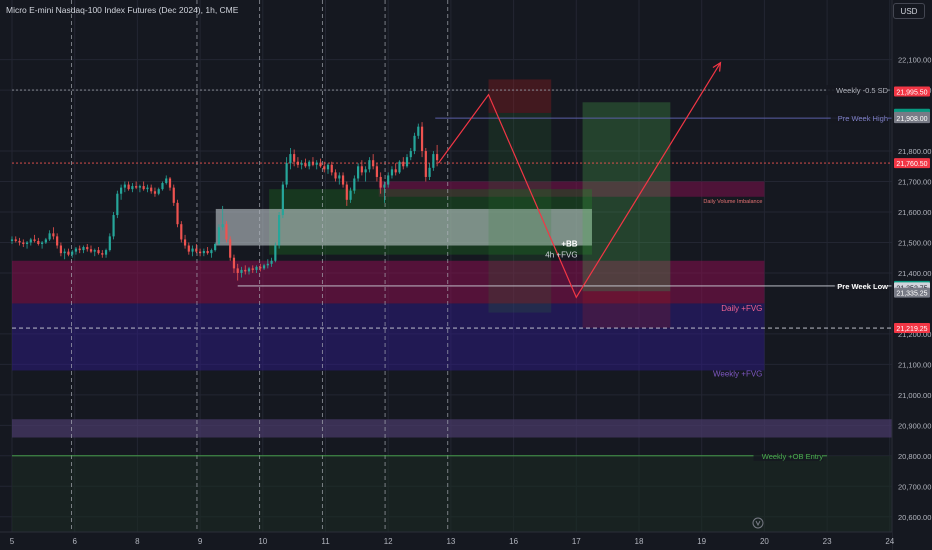 This screenshot has height=550, width=932. Describe the element at coordinates (639, 541) in the screenshot. I see `time-tick-label: 18` at that location.